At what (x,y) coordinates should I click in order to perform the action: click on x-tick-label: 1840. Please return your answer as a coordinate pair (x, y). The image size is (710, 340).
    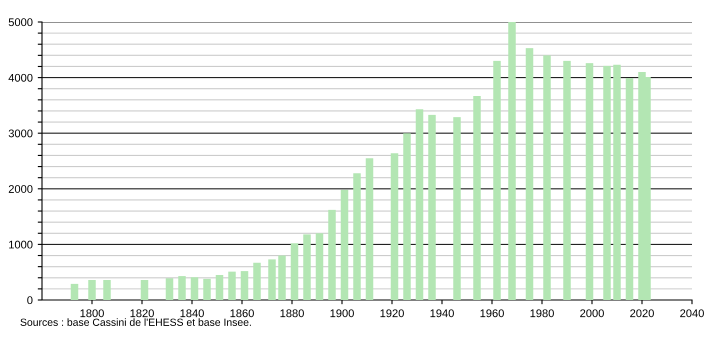
    Looking at the image, I should click on (192, 313).